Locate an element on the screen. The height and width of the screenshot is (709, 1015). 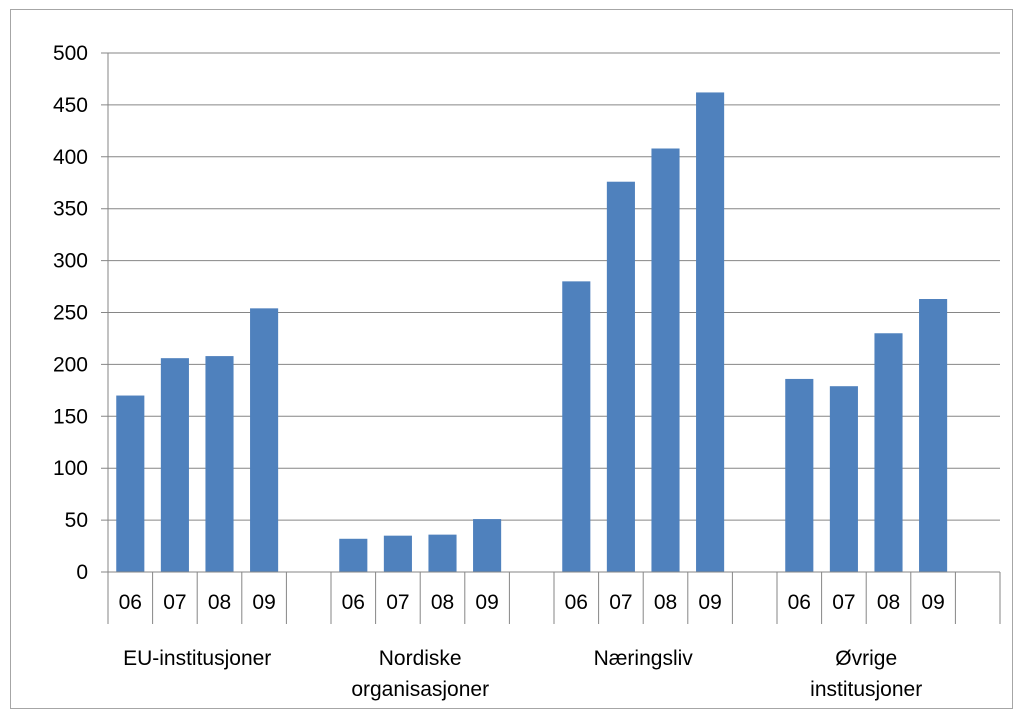
x-axis-tick-labels: 06 07 08 09 06 07 08 09 06 07 08 09 06 07 08 09 is located at coordinates (532, 602).